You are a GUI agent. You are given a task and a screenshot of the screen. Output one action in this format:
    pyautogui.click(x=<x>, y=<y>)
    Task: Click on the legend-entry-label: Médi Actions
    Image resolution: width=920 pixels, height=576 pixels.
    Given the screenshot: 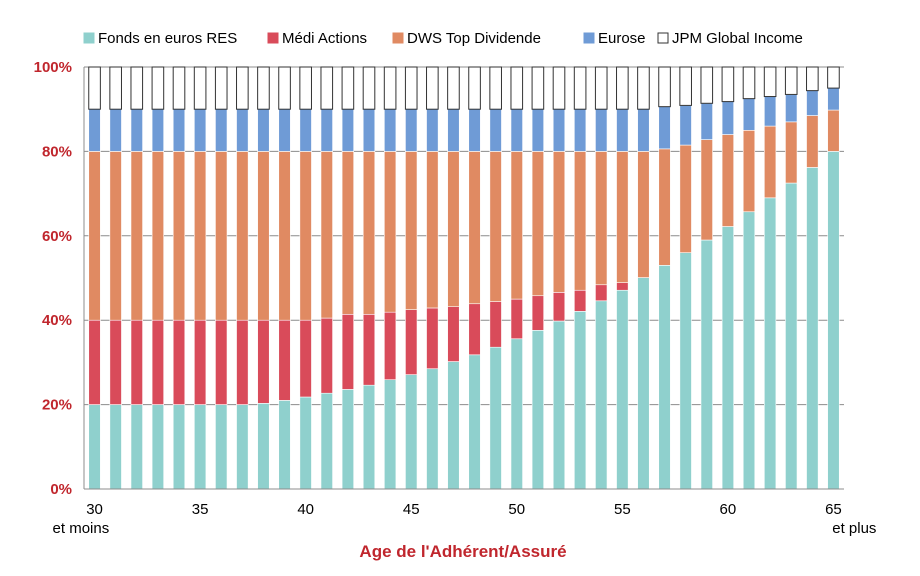 What is the action you would take?
    pyautogui.click(x=324, y=38)
    